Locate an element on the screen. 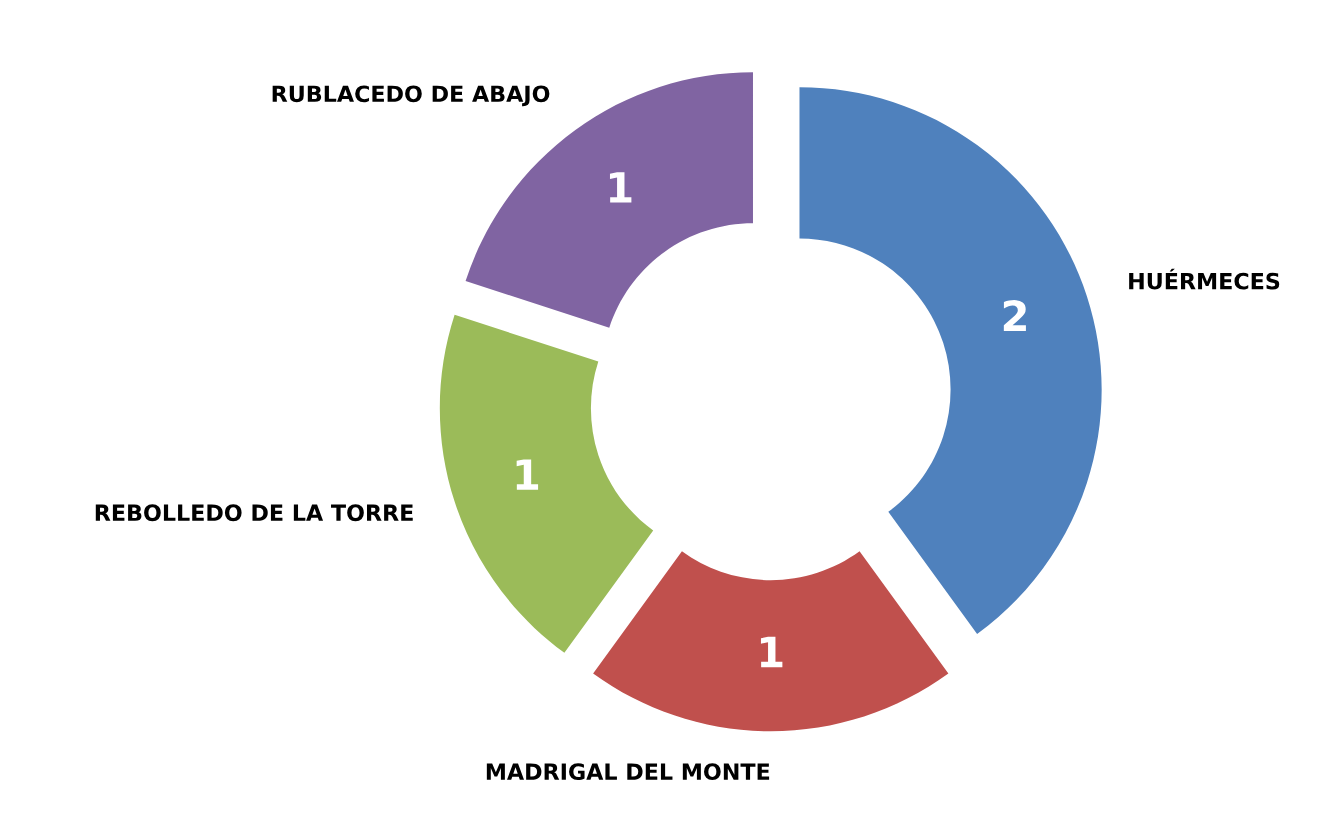 The width and height of the screenshot is (1336, 828). slice-label: MADRIGAL DEL MONTE is located at coordinates (628, 772).